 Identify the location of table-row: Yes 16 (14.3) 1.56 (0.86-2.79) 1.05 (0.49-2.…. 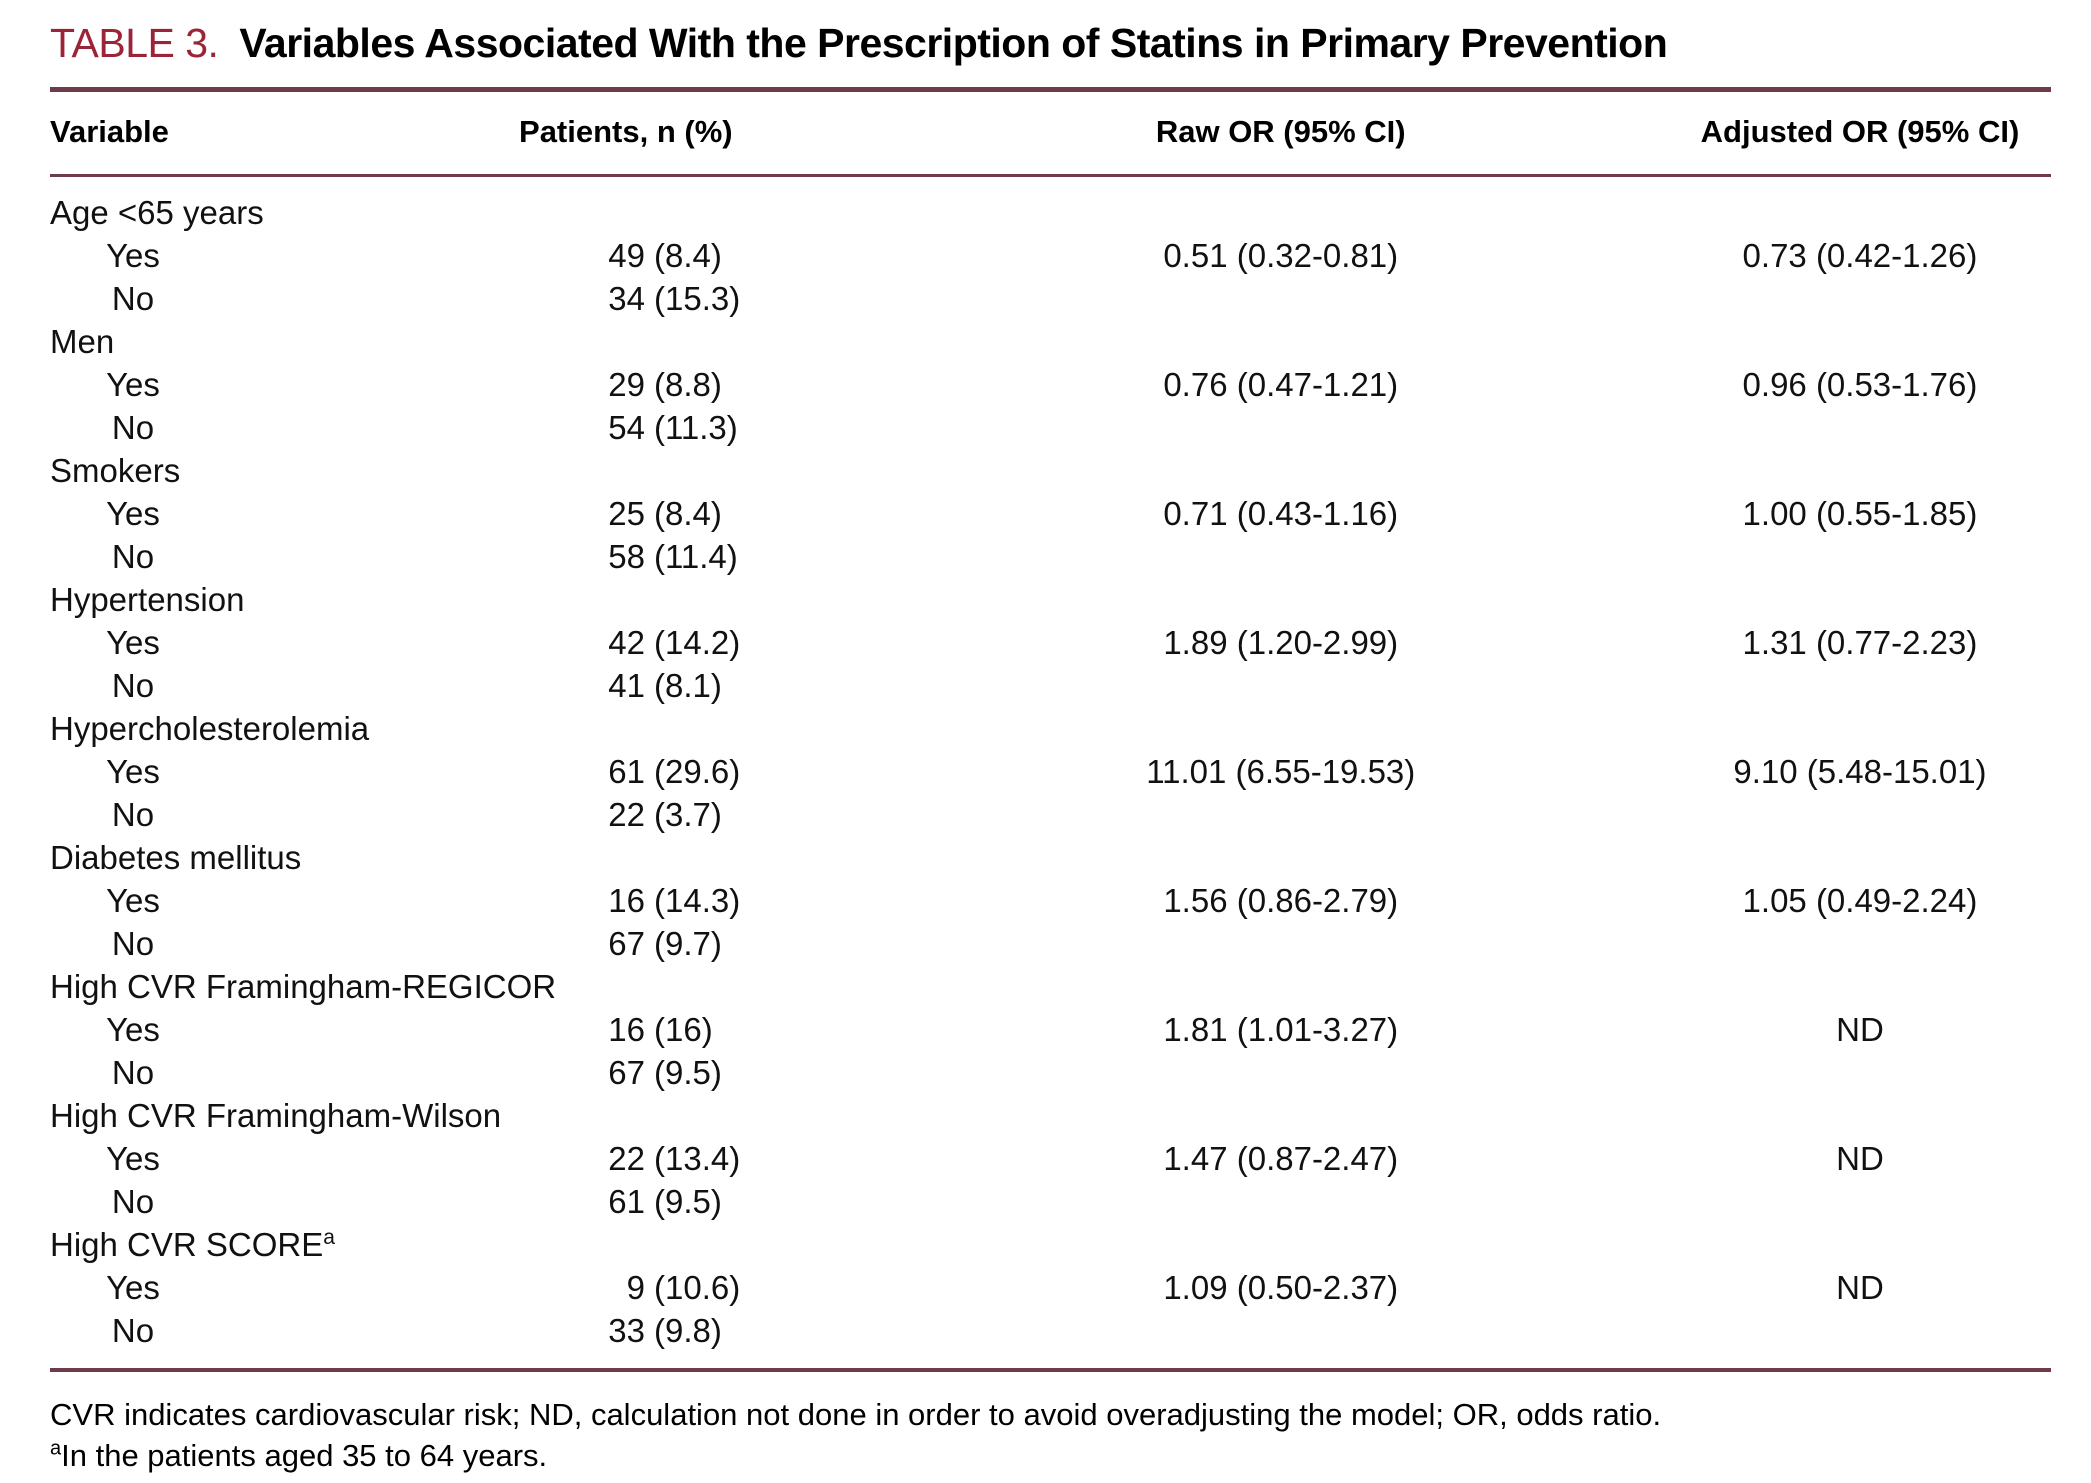
(1050, 900).